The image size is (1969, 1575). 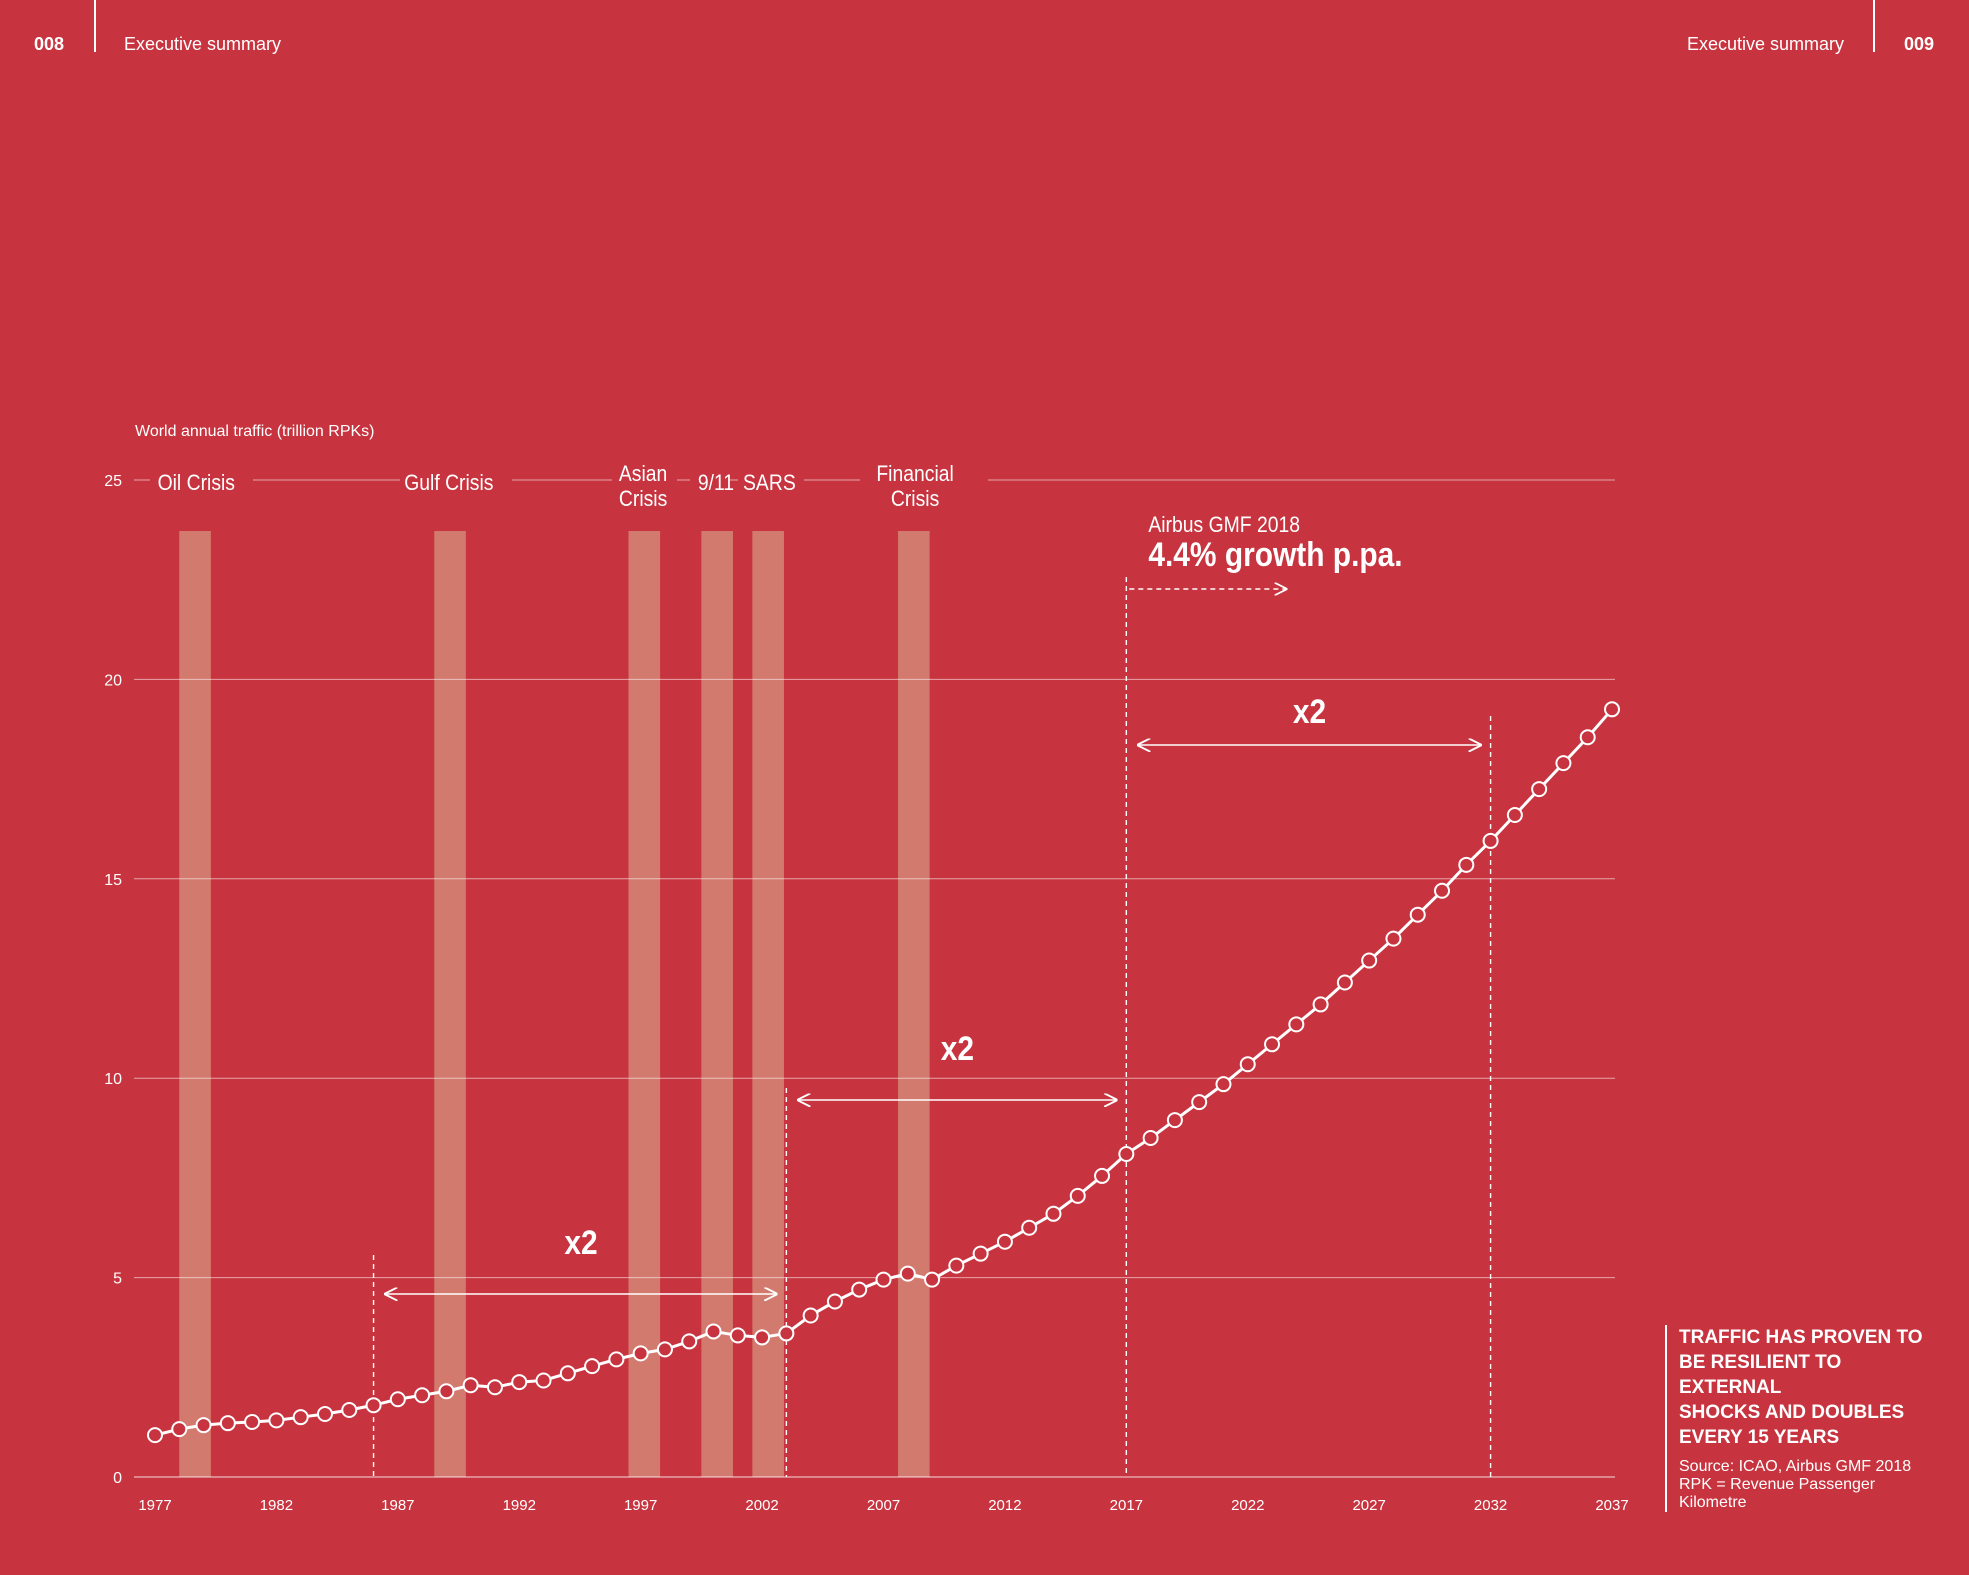 What do you see at coordinates (95, 26) in the screenshot?
I see `left-divider` at bounding box center [95, 26].